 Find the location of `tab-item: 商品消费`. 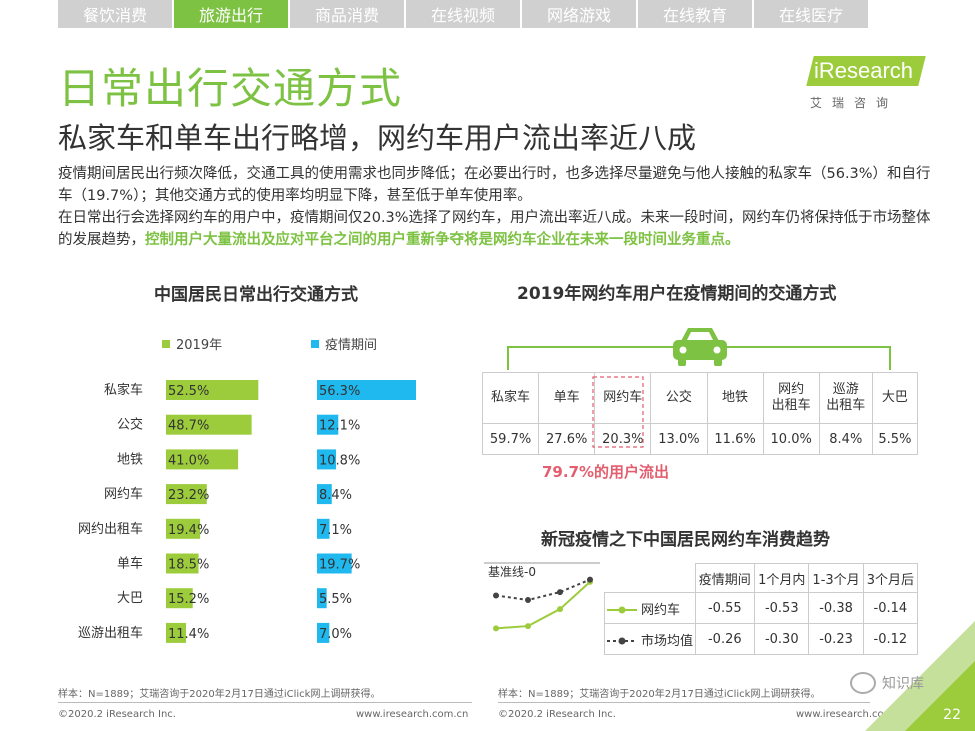

tab-item: 商品消费 is located at coordinates (347, 14).